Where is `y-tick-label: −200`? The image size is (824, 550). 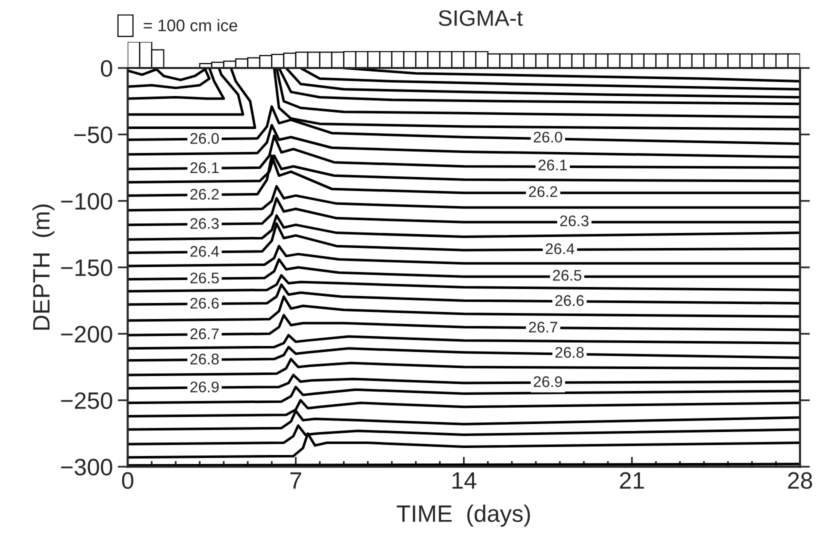 y-tick-label: −200 is located at coordinates (86, 334).